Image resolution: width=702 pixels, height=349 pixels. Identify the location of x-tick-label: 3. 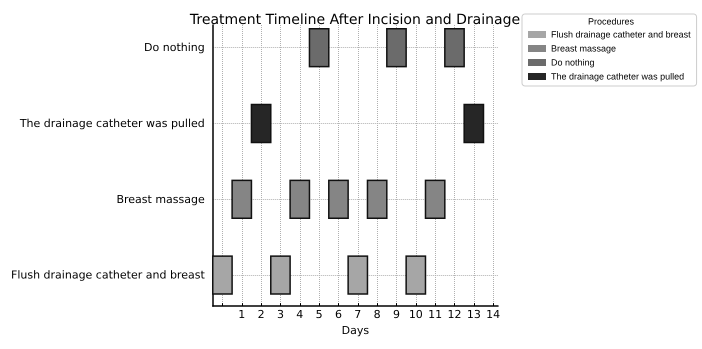
(280, 315).